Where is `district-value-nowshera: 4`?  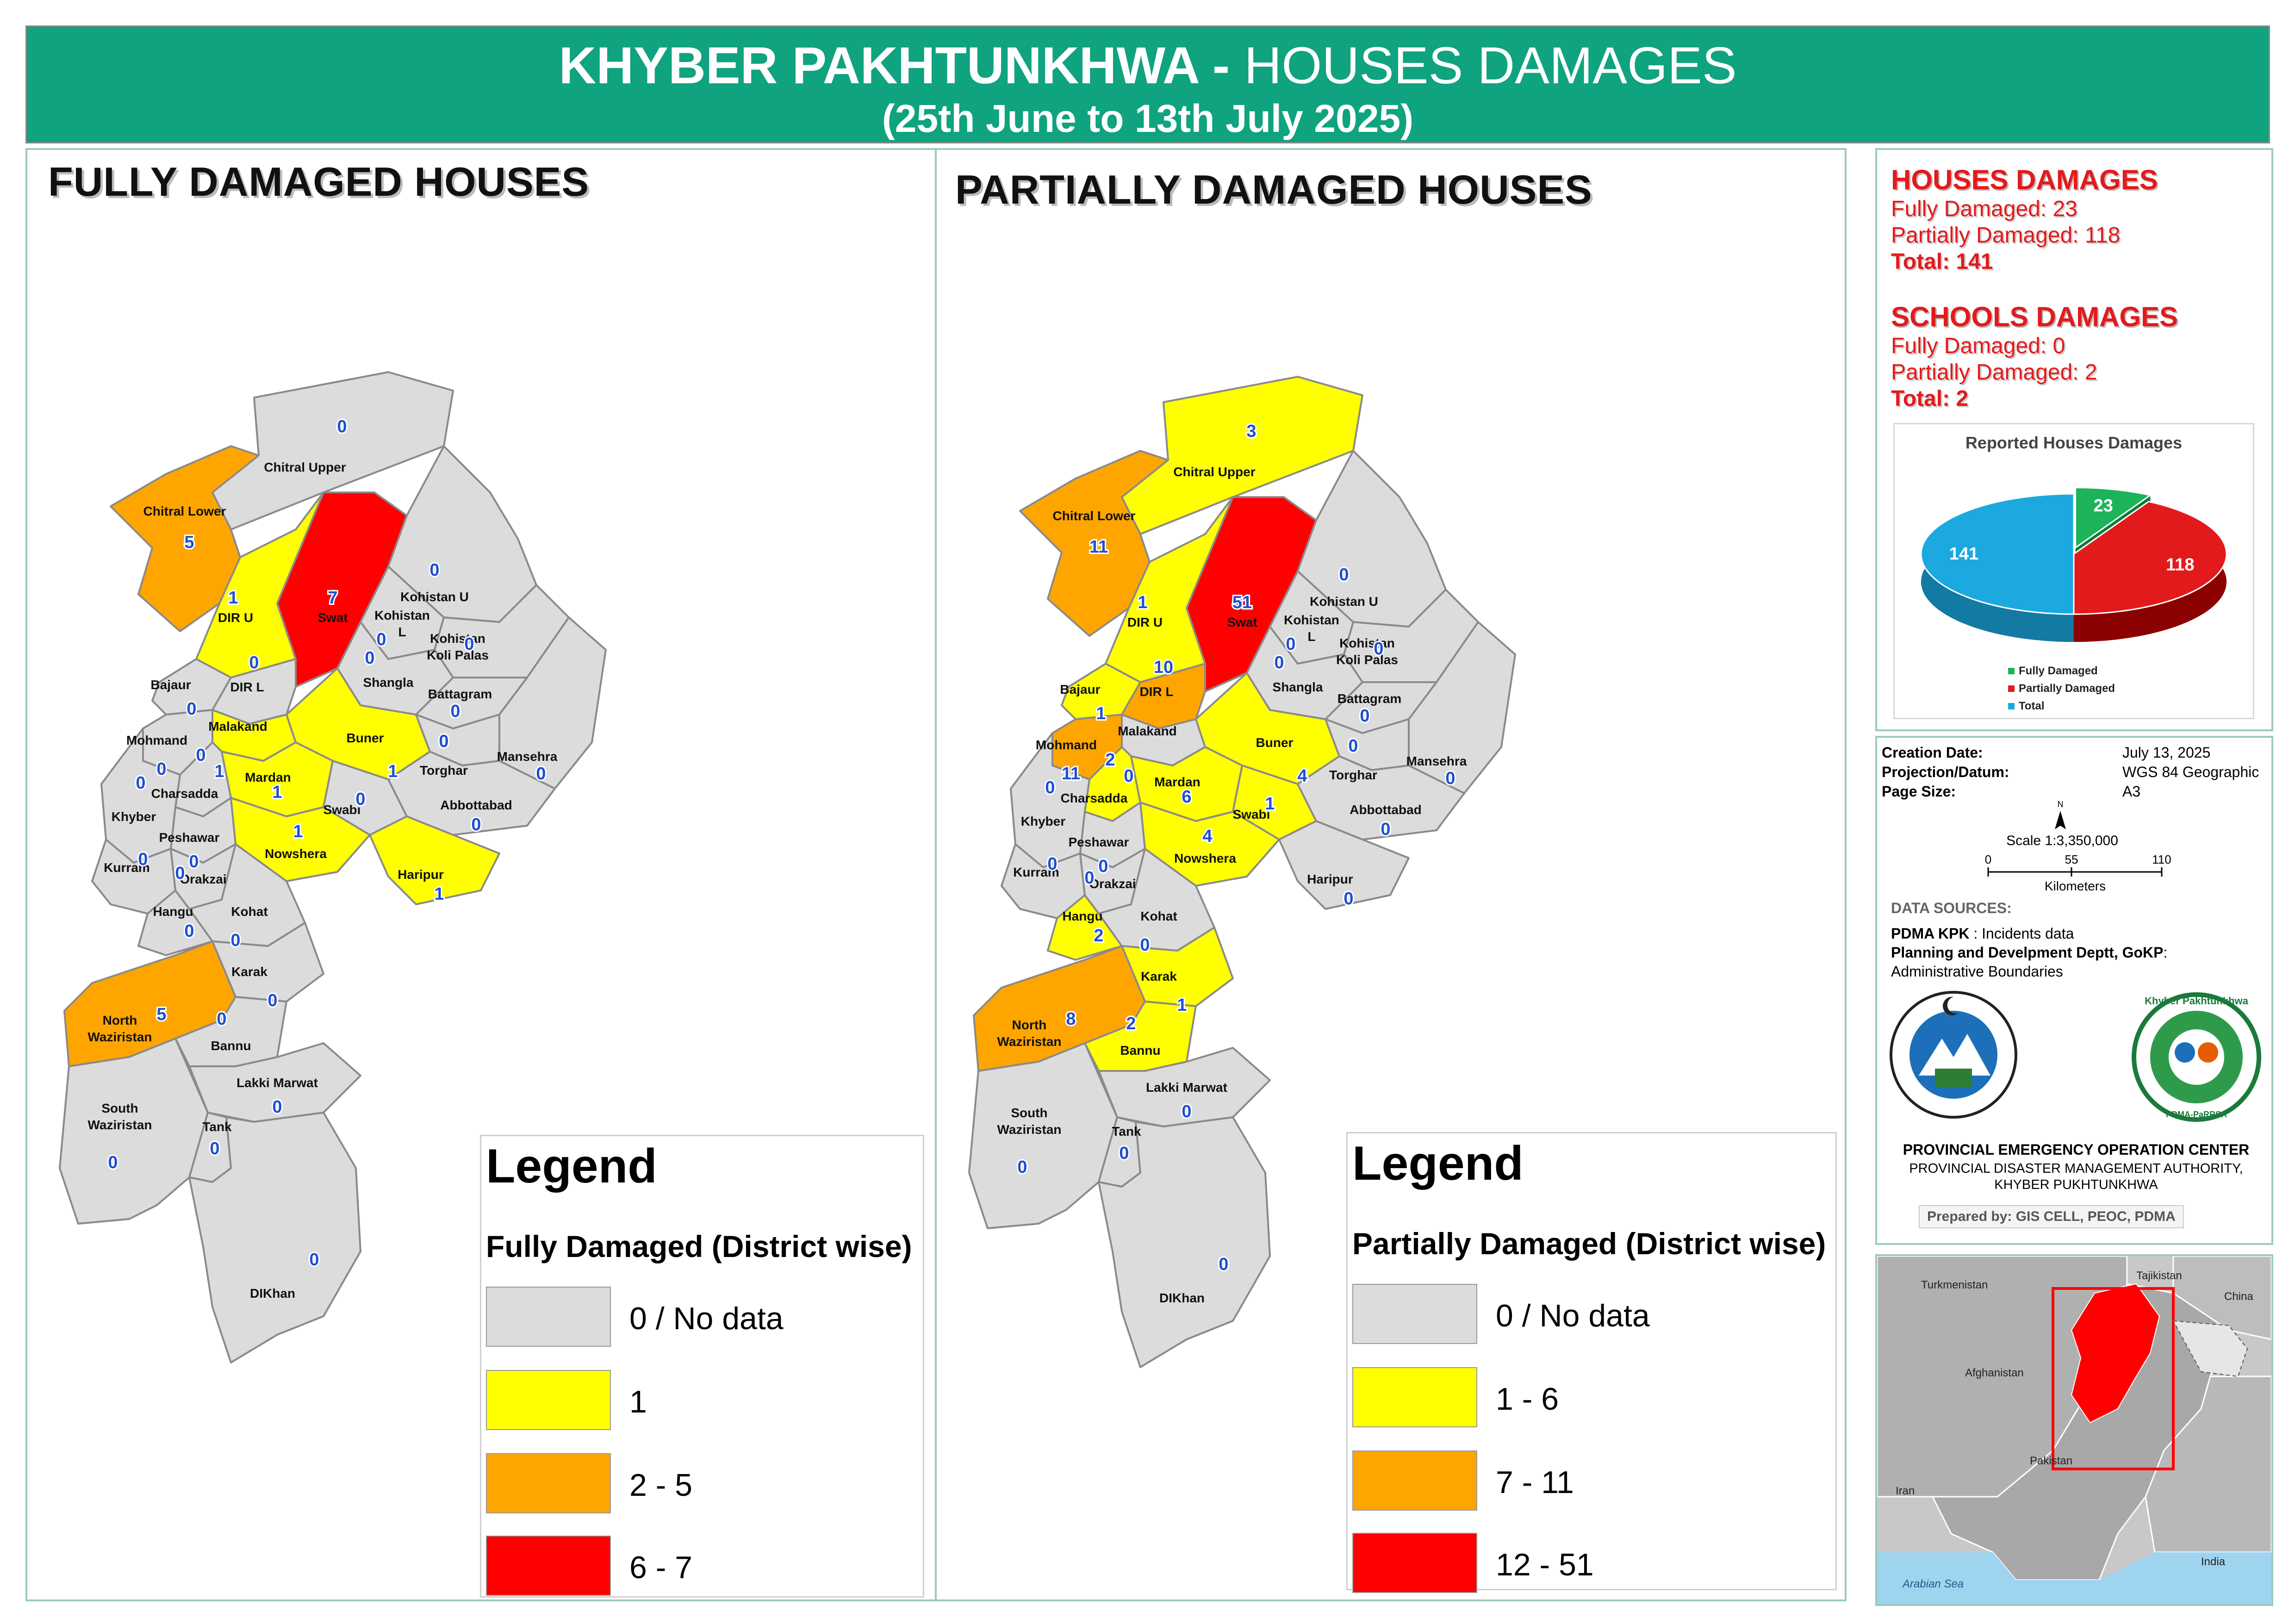
district-value-nowshera: 4 is located at coordinates (1207, 836).